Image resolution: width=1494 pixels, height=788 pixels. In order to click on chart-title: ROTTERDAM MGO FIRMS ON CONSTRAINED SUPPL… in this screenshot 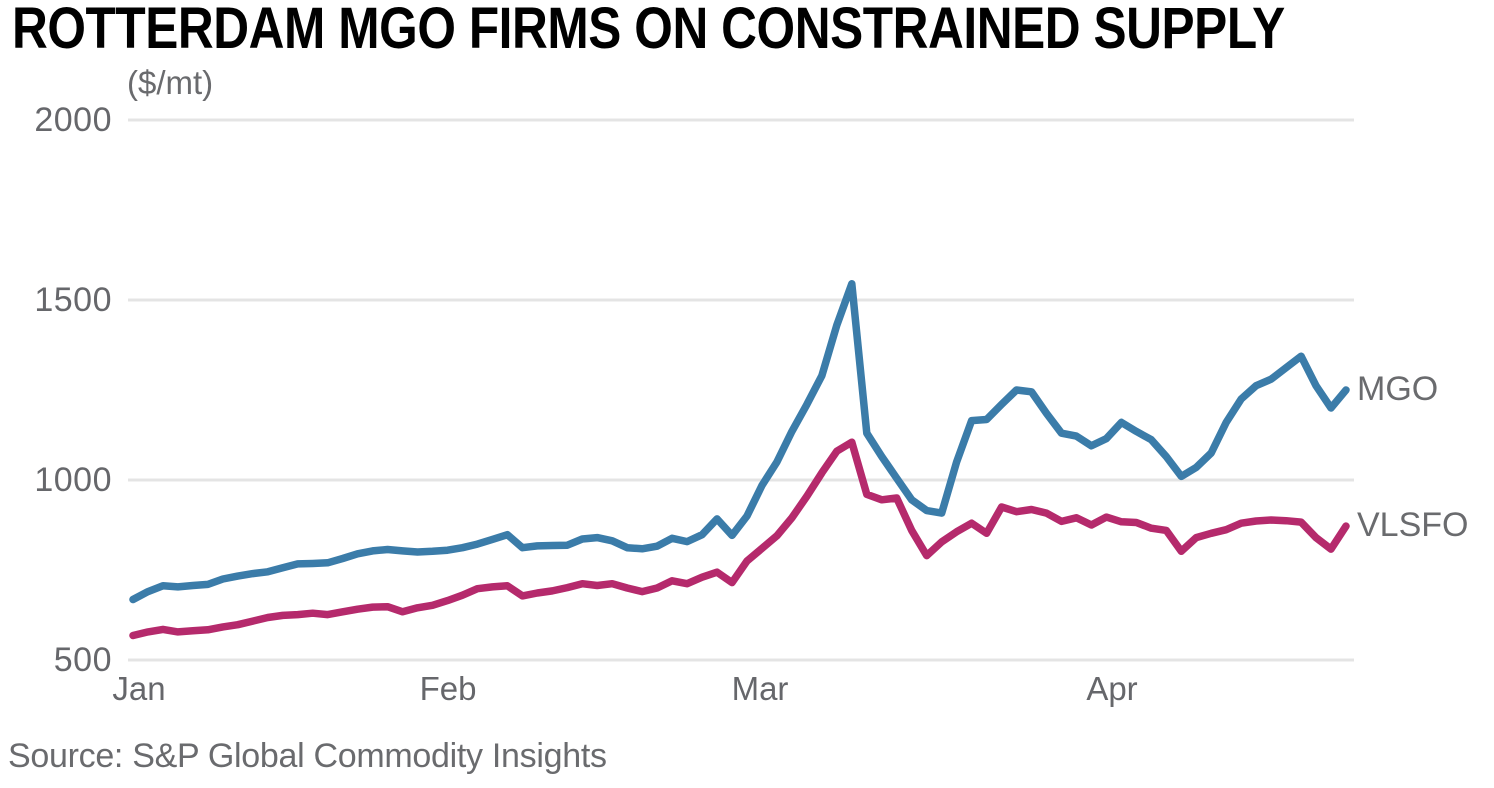, I will do `click(648, 30)`.